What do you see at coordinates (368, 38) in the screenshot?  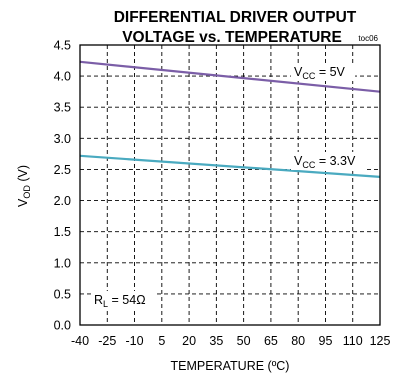 I see `figure-tag: toc06` at bounding box center [368, 38].